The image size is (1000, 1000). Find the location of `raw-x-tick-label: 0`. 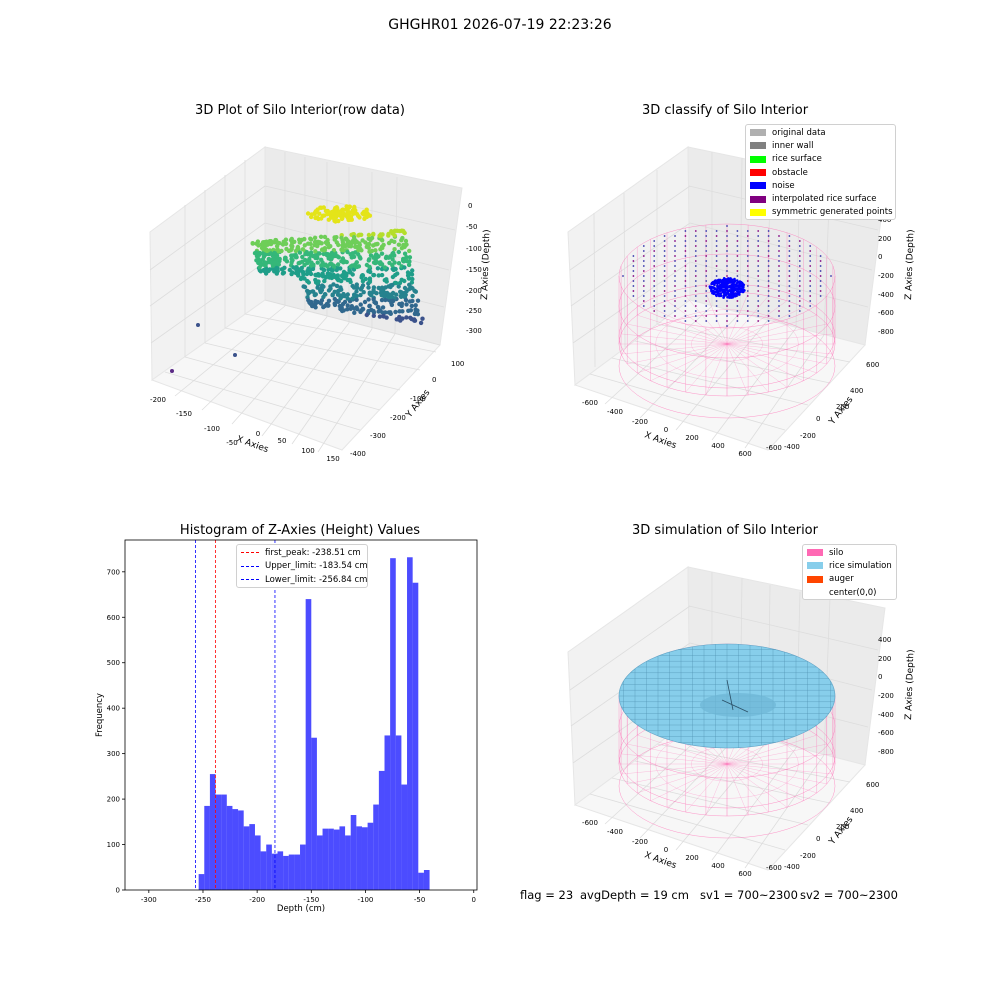

raw-x-tick-label: 0 is located at coordinates (258, 434).